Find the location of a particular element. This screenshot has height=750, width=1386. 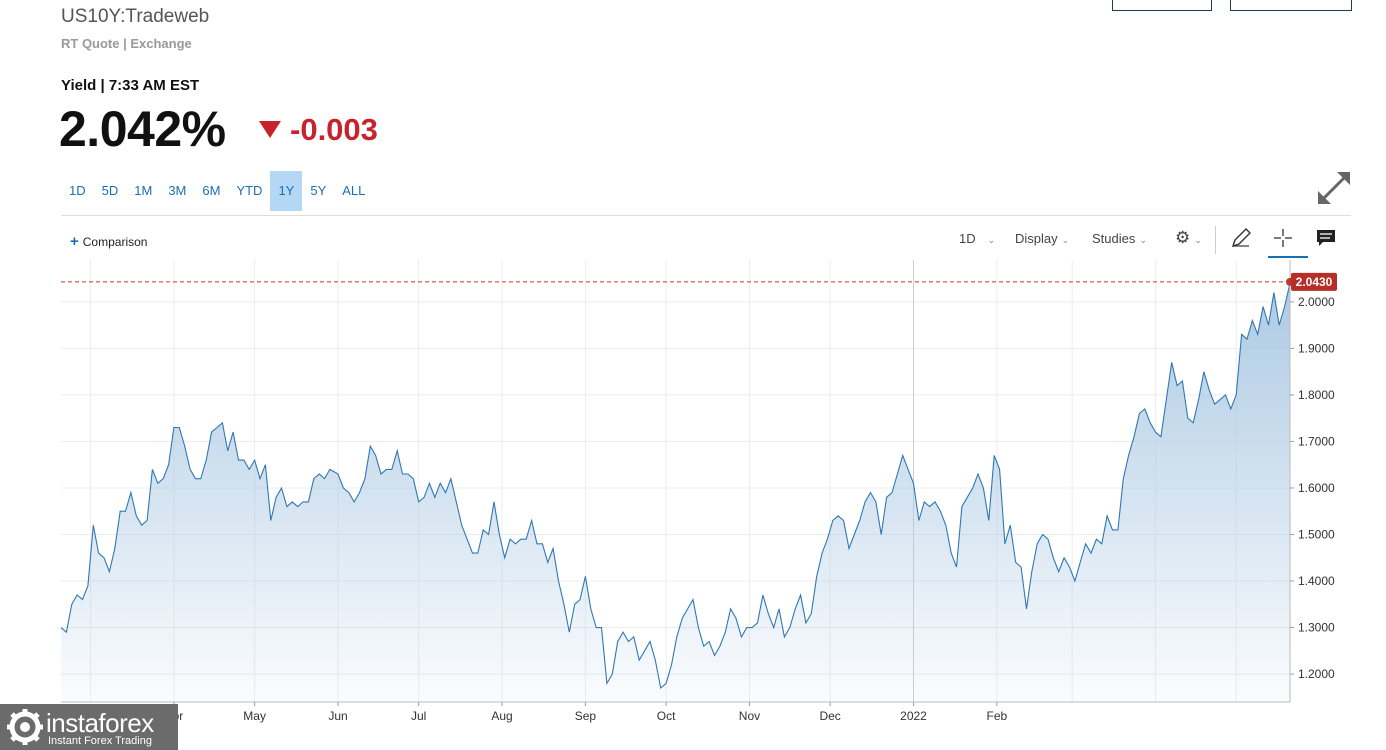

range-6m: 6M is located at coordinates (211, 190).